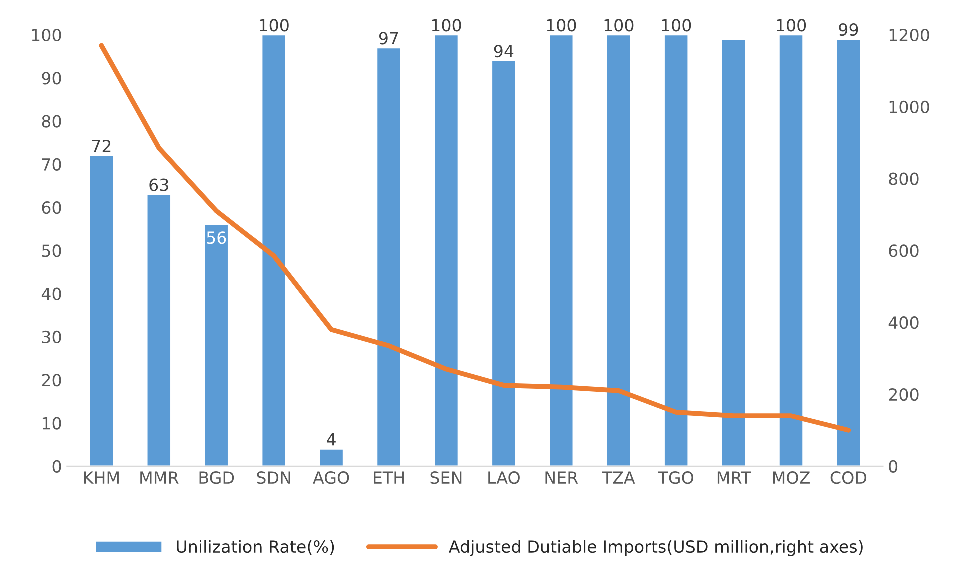  I want to click on data-label: 56, so click(216, 238).